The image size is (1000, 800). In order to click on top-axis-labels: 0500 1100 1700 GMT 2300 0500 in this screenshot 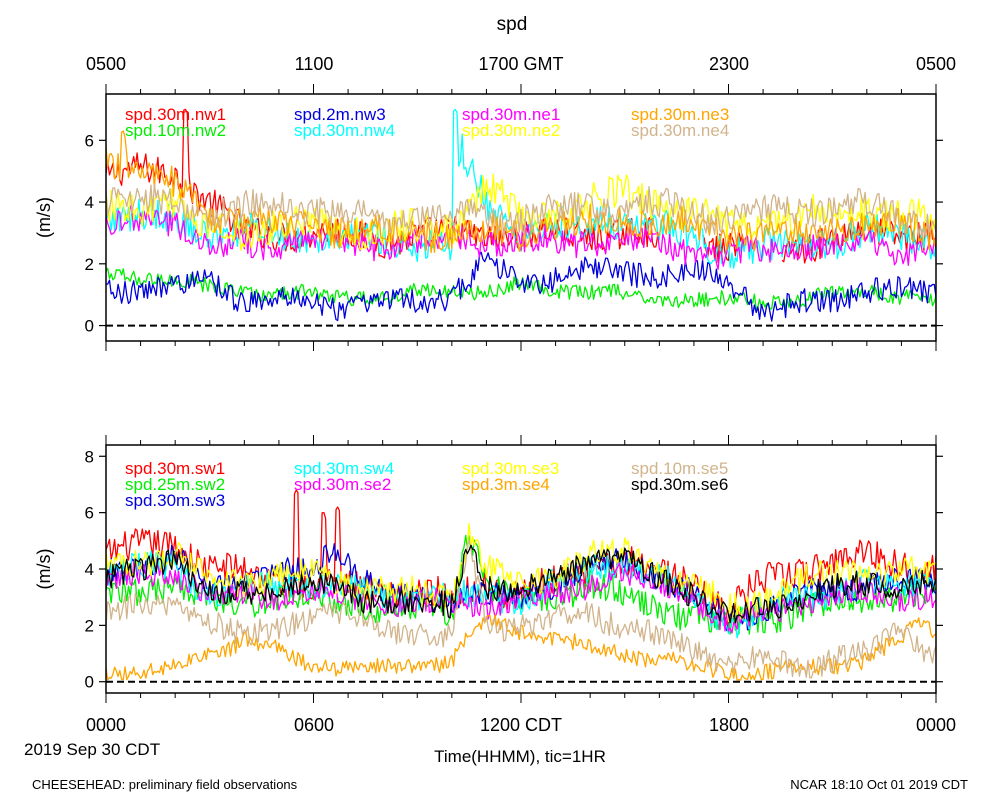, I will do `click(521, 64)`.